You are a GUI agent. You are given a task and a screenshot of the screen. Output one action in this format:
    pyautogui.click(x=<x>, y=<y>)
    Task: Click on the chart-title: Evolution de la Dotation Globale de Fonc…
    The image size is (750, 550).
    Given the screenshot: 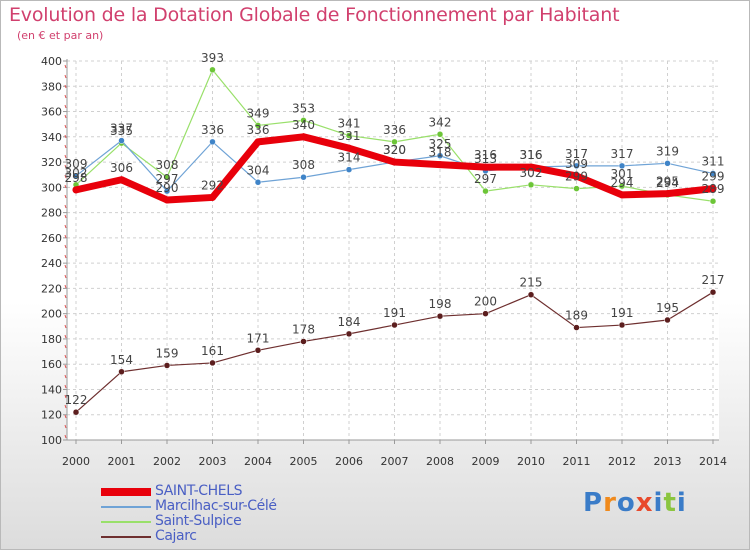 What is the action you would take?
    pyautogui.click(x=314, y=15)
    